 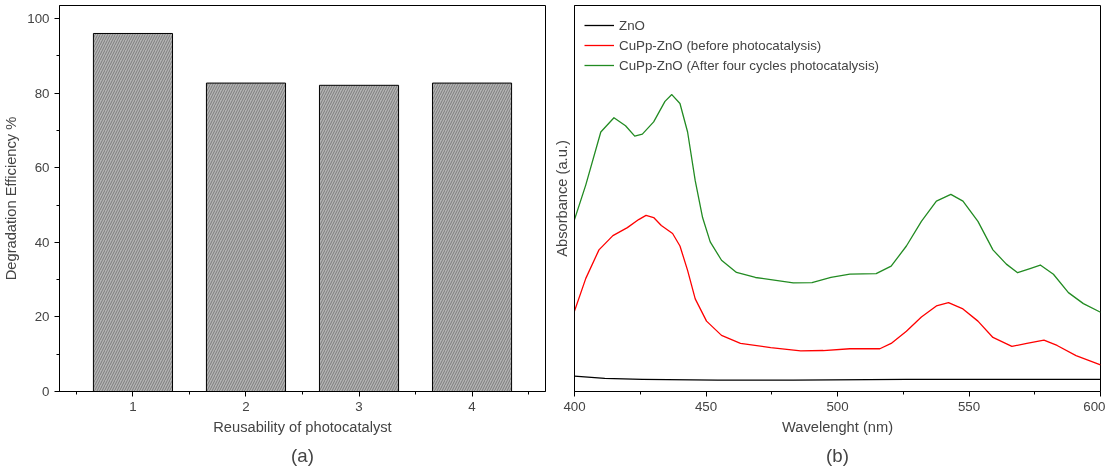 What do you see at coordinates (133, 406) in the screenshot?
I see `x-tick-label: 1` at bounding box center [133, 406].